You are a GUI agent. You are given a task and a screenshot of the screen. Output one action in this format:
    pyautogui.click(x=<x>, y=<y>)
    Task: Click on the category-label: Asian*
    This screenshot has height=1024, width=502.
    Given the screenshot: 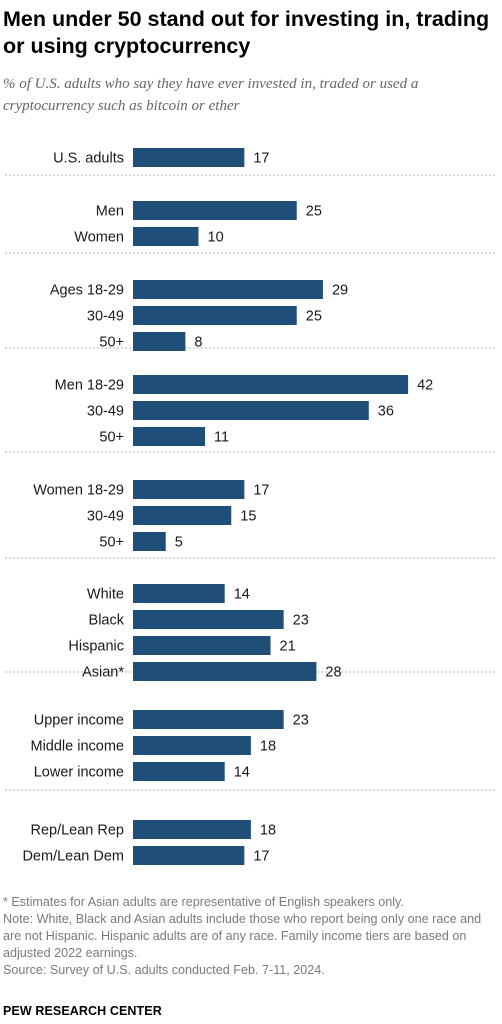 What is the action you would take?
    pyautogui.click(x=103, y=673)
    